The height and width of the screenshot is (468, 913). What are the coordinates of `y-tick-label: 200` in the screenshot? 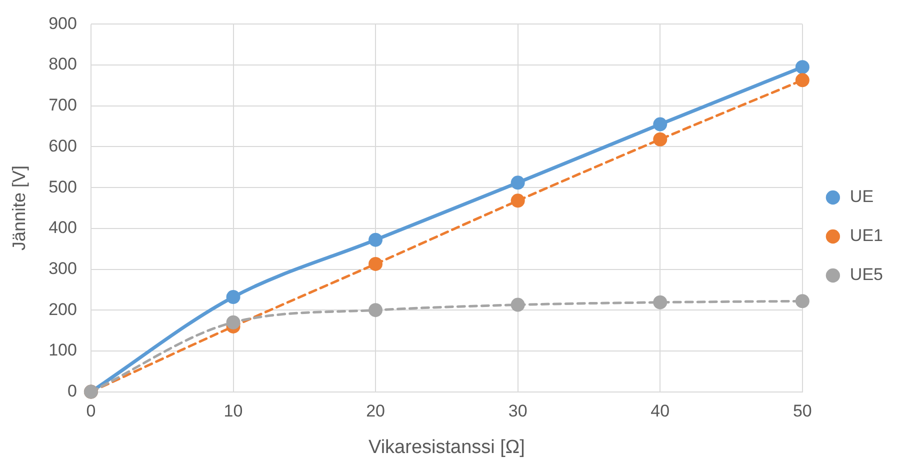 It's located at (62, 309).